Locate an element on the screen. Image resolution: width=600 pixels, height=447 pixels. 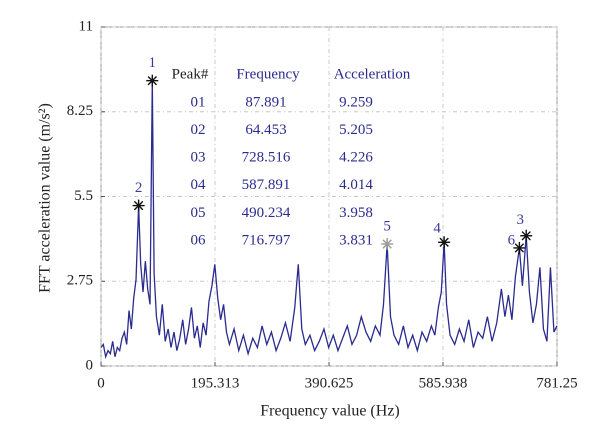
y-axis-title: FFT acceleration value (m/s²) is located at coordinates (45, 198).